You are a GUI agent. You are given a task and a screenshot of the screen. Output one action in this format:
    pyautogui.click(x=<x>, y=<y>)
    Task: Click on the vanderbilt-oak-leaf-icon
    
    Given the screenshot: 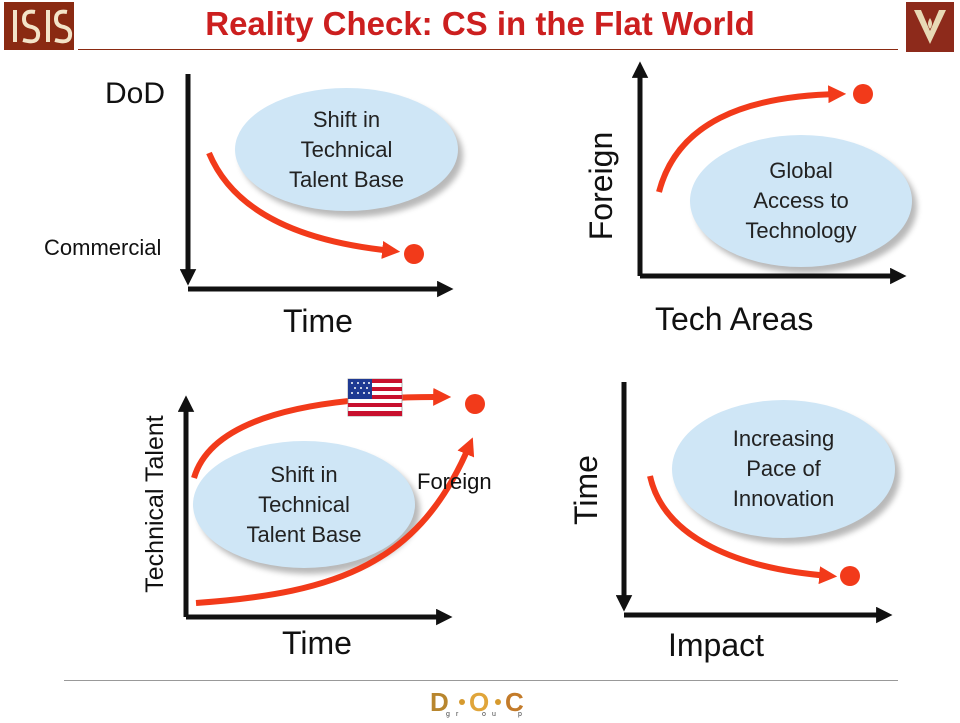 What is the action you would take?
    pyautogui.click(x=930, y=27)
    